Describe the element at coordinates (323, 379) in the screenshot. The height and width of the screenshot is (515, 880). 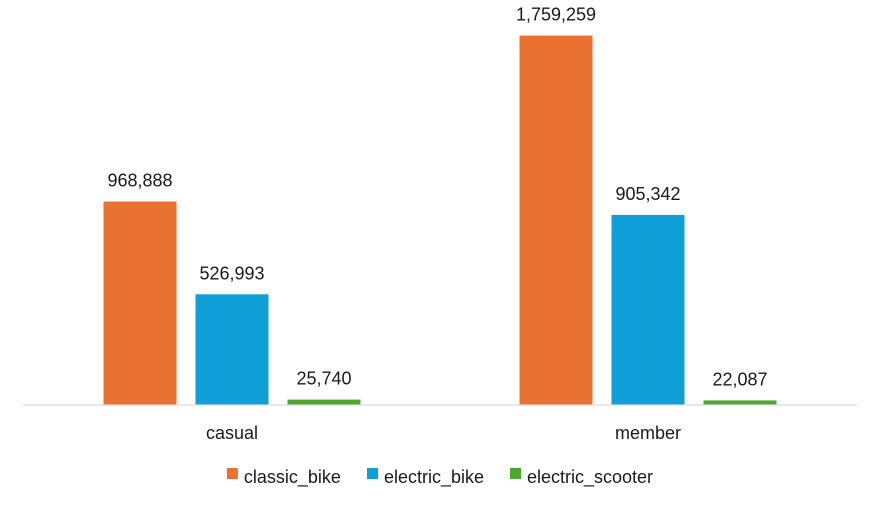
I see `data-label-electric_scooter-casual: 25,740` at that location.